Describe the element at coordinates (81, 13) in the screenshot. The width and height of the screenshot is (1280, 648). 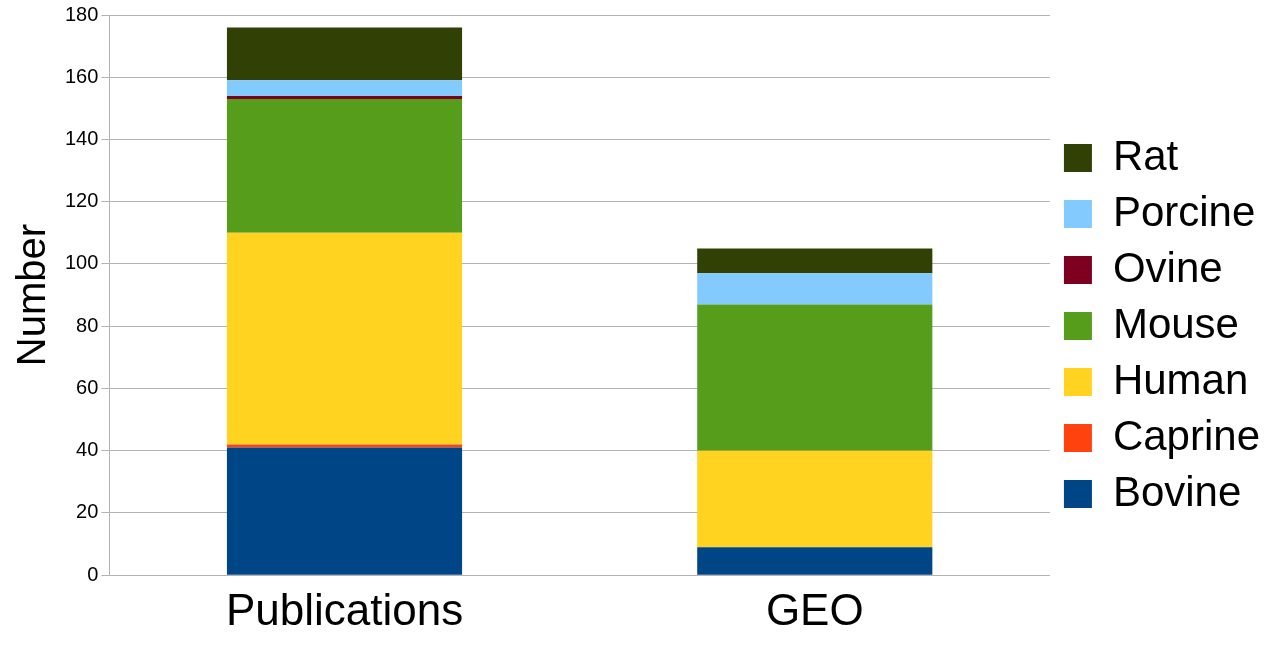
I see `y-tick-label: 180` at that location.